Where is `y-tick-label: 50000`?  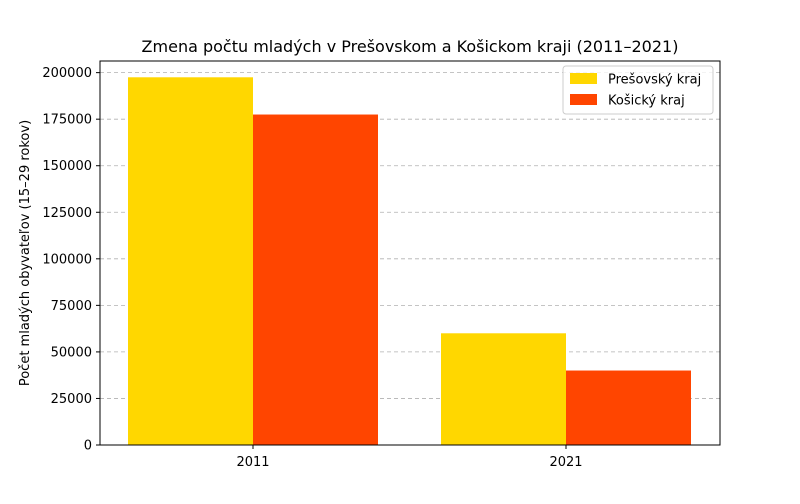
y-tick-label: 50000 is located at coordinates (71, 352).